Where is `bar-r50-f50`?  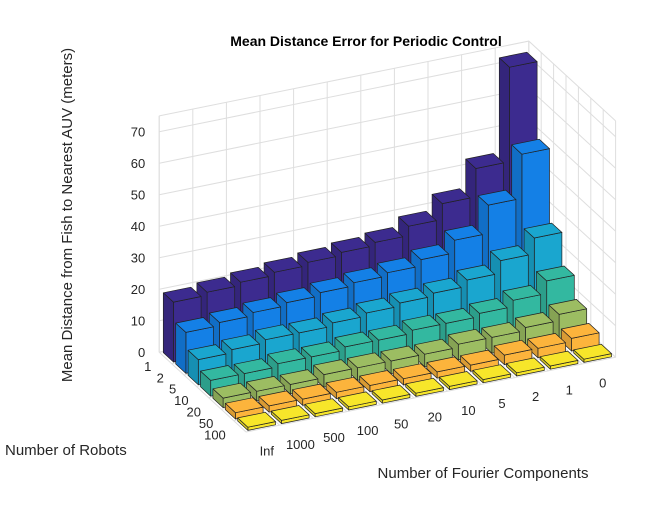
bar-r50-f50 is located at coordinates (378, 381).